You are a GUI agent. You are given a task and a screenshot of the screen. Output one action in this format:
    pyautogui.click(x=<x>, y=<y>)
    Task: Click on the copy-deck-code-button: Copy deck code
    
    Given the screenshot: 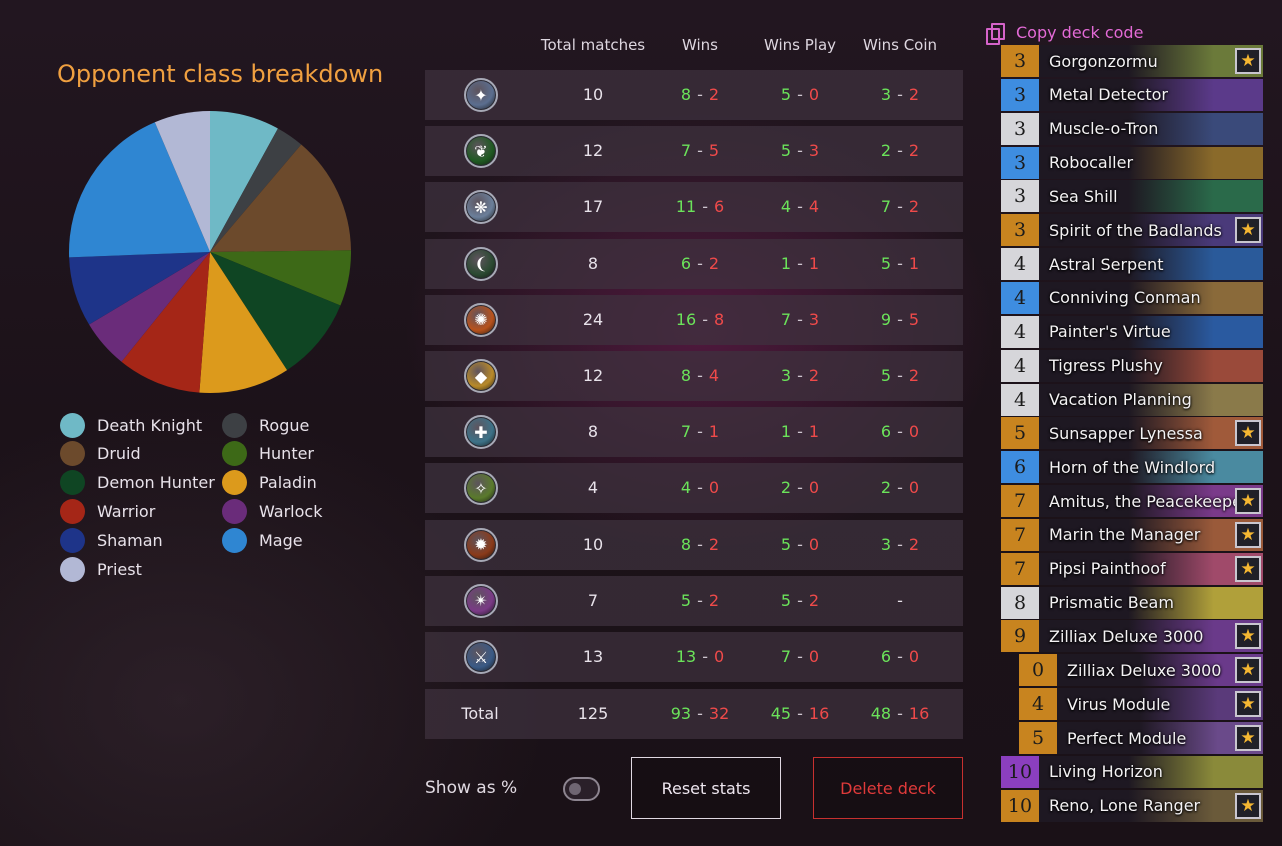 What is the action you would take?
    pyautogui.click(x=1065, y=32)
    